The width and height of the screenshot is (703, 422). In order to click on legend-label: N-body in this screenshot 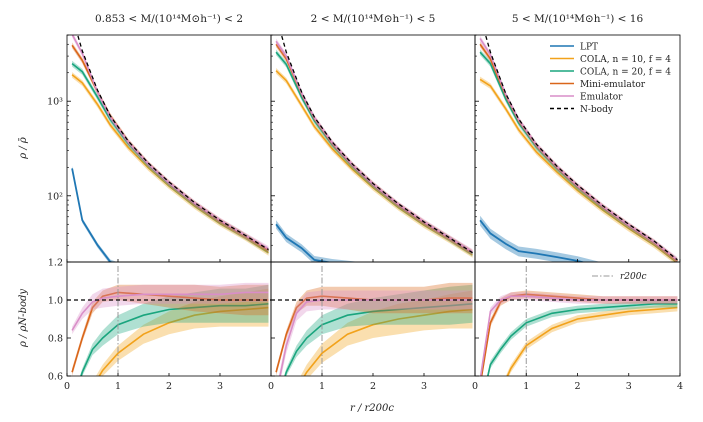, I will do `click(597, 110)`.